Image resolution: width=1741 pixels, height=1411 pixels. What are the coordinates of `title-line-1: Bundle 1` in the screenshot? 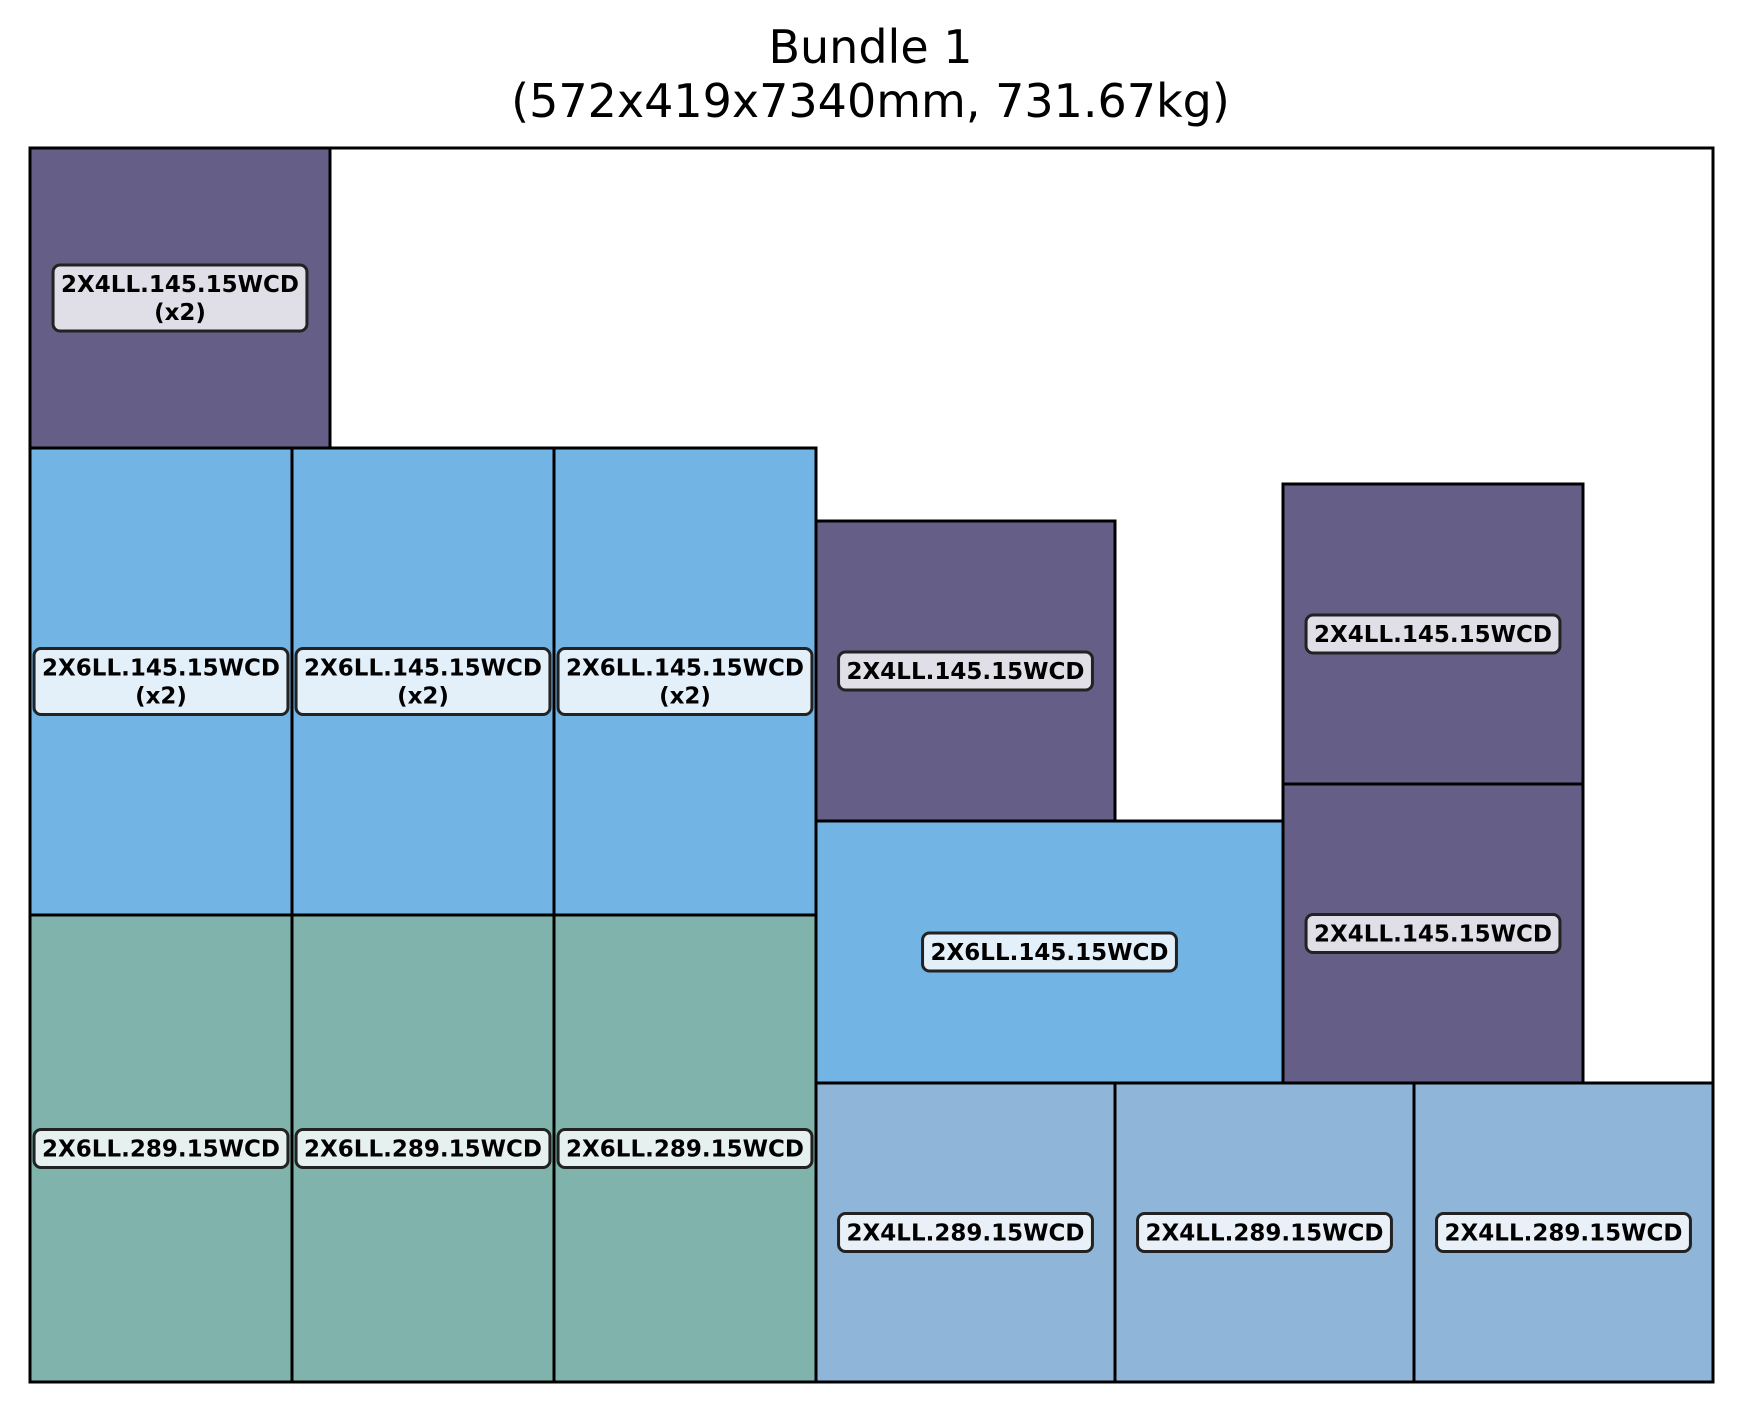 It's located at (870, 47).